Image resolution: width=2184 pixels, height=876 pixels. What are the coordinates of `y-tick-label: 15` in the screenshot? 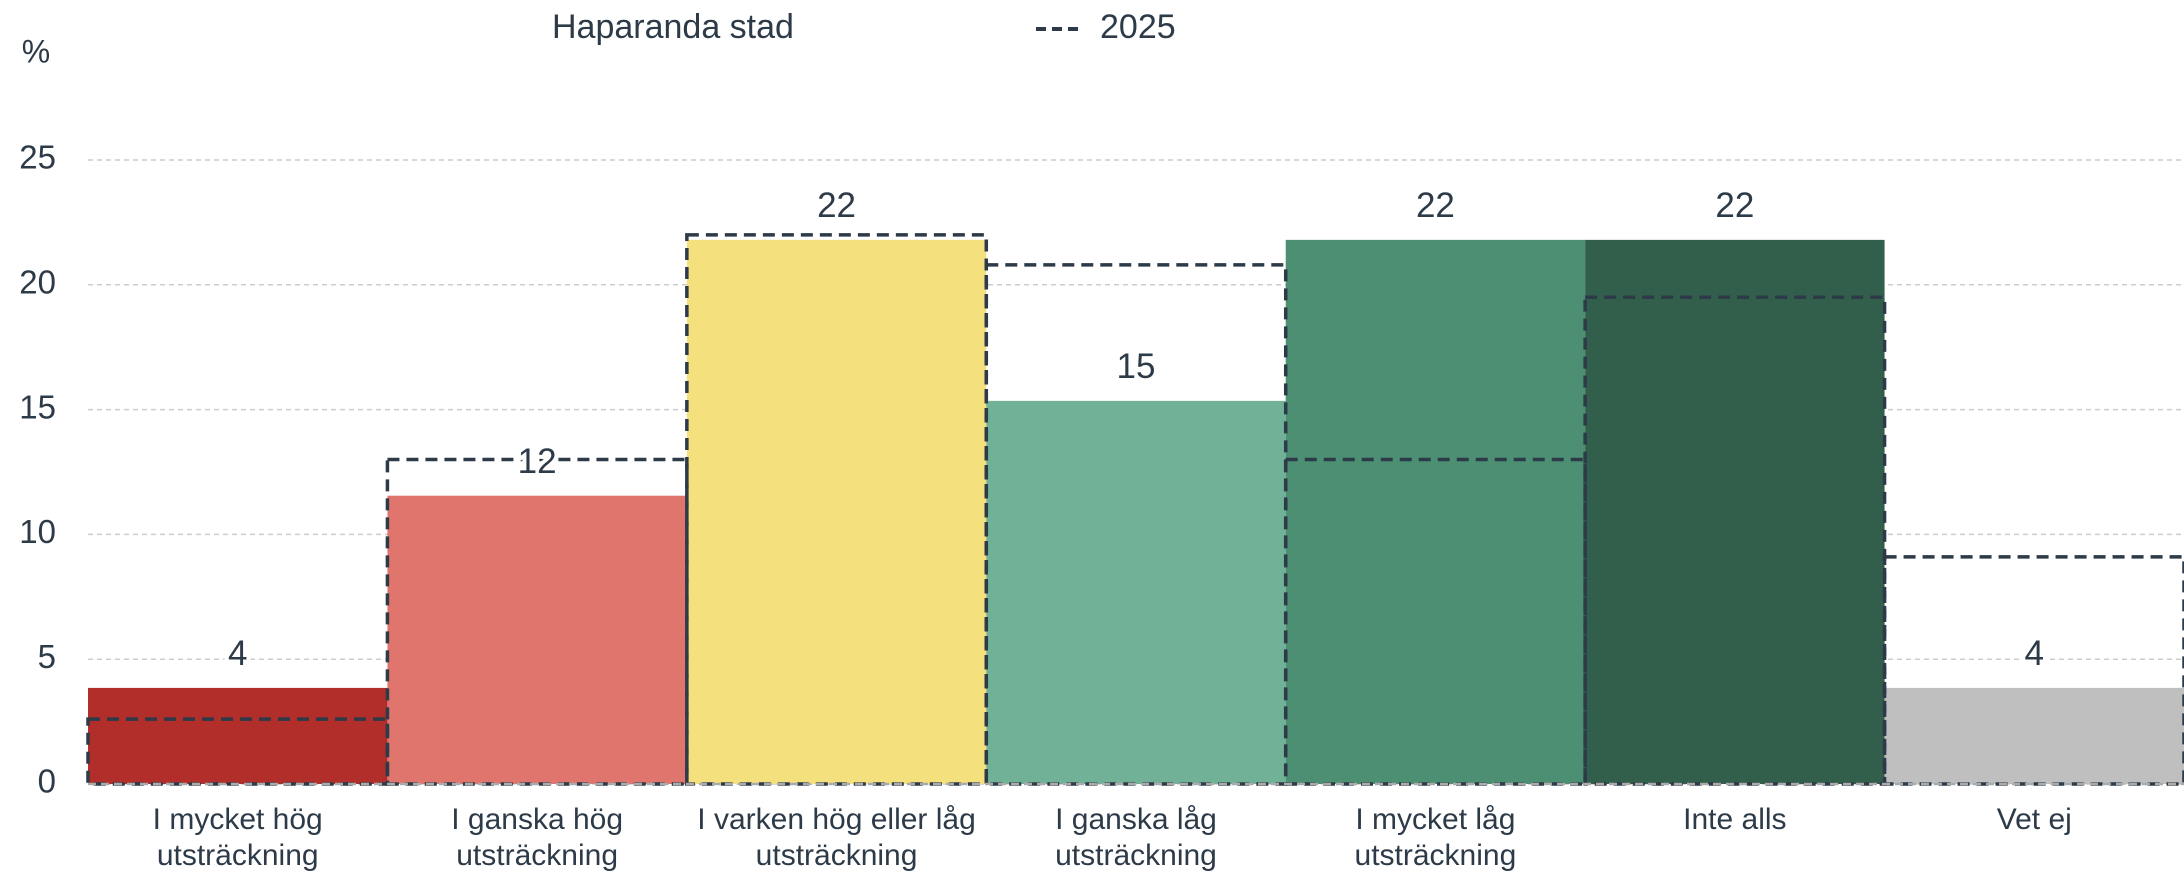 It's located at (37, 406).